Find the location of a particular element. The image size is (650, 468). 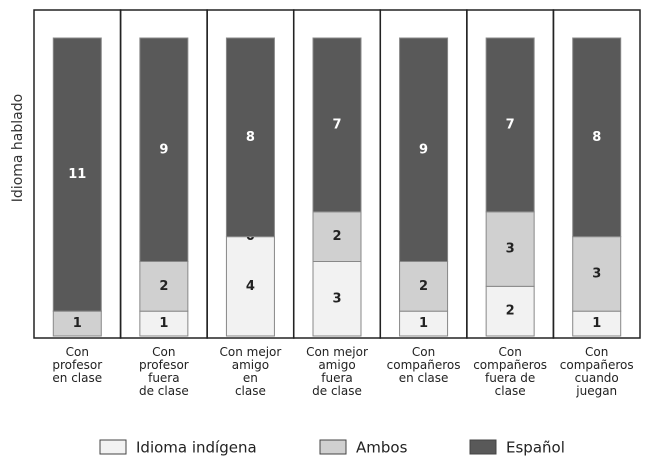

y-axis-label: Idioma hablado is located at coordinates (18, 148).